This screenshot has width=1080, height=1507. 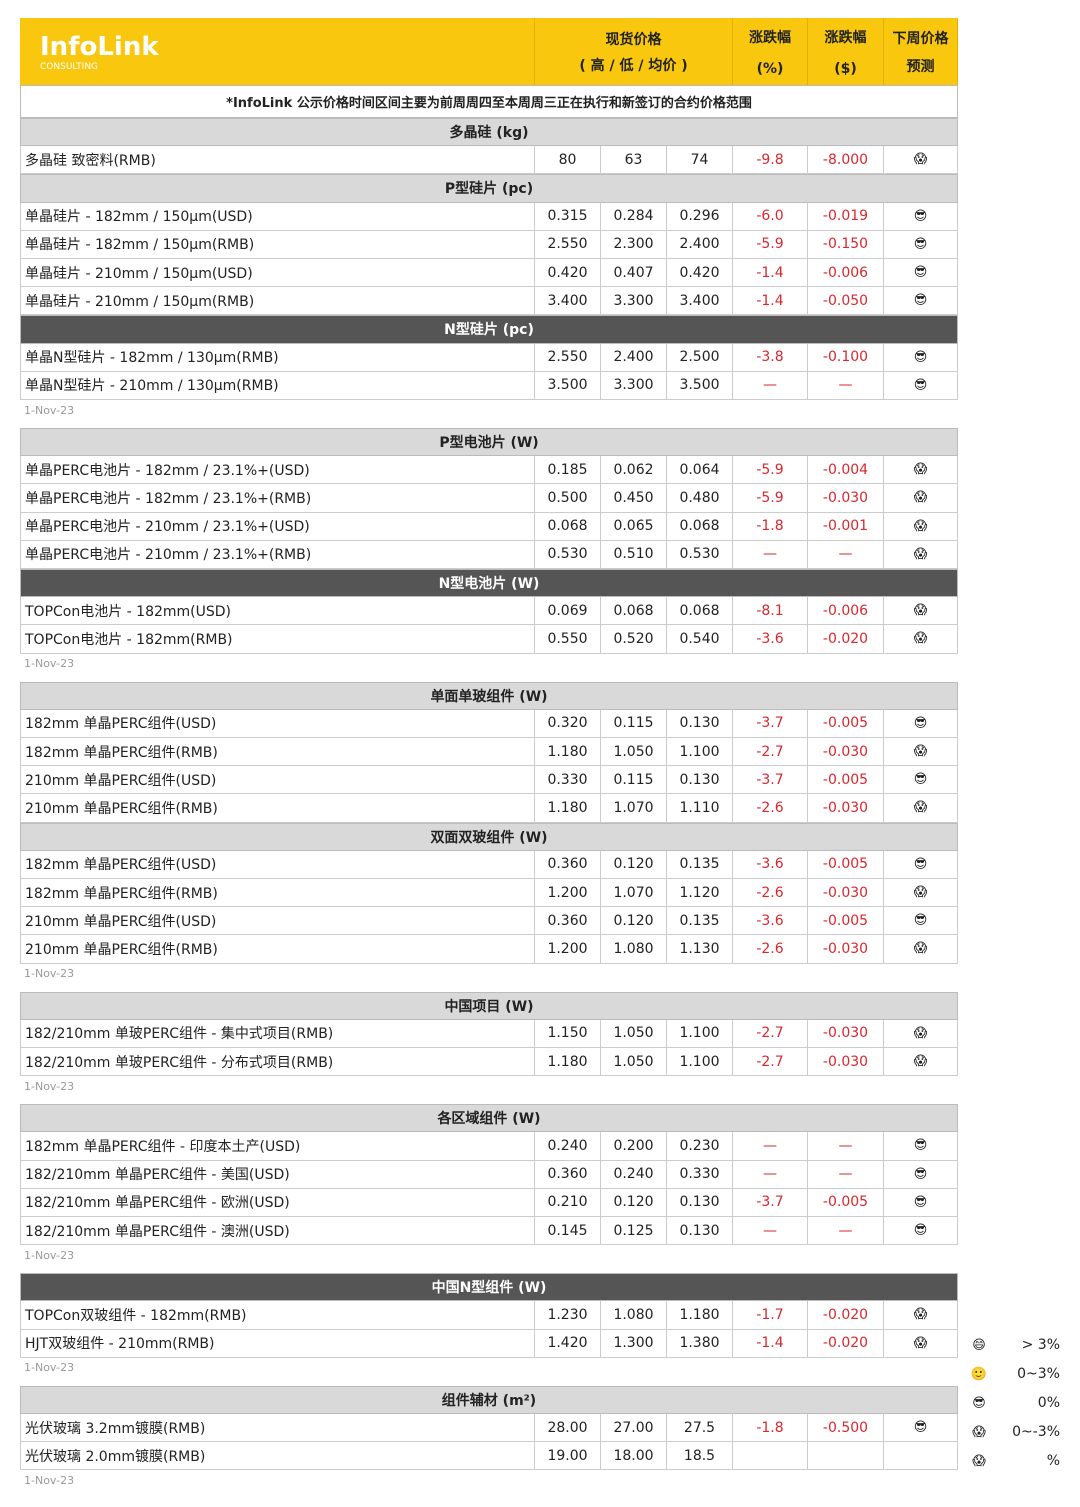 I want to click on value: 0.130, so click(x=699, y=1230).